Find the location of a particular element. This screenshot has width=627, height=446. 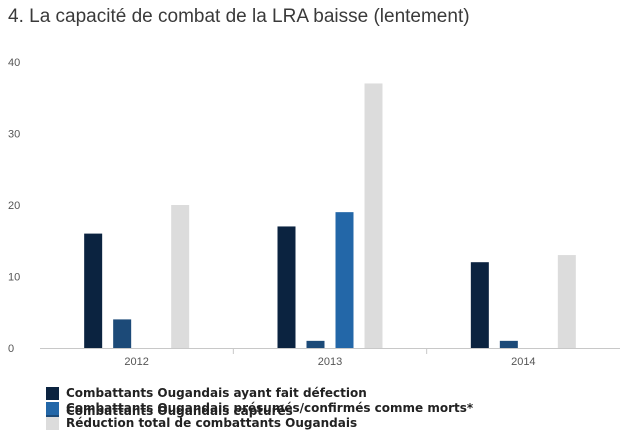

x-tick-label: 2014 is located at coordinates (523, 362).